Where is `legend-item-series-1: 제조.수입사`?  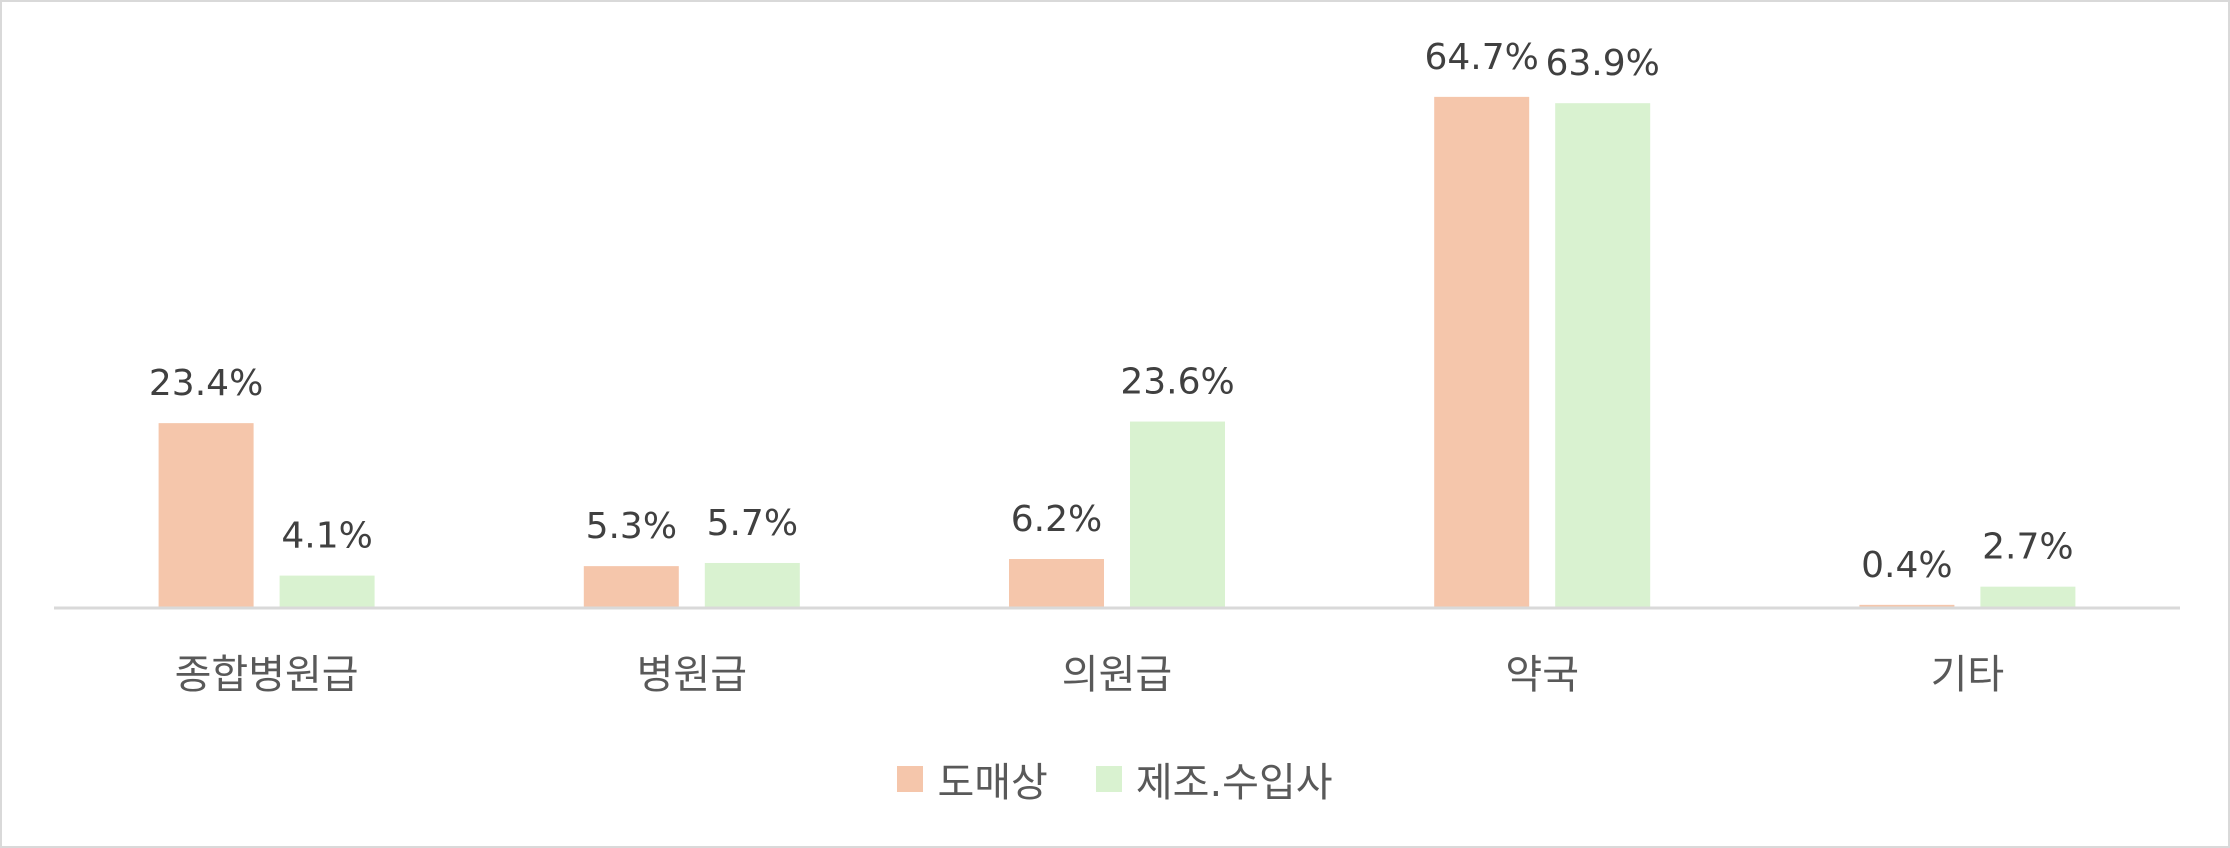 legend-item-series-1: 제조.수입사 is located at coordinates (1214, 779).